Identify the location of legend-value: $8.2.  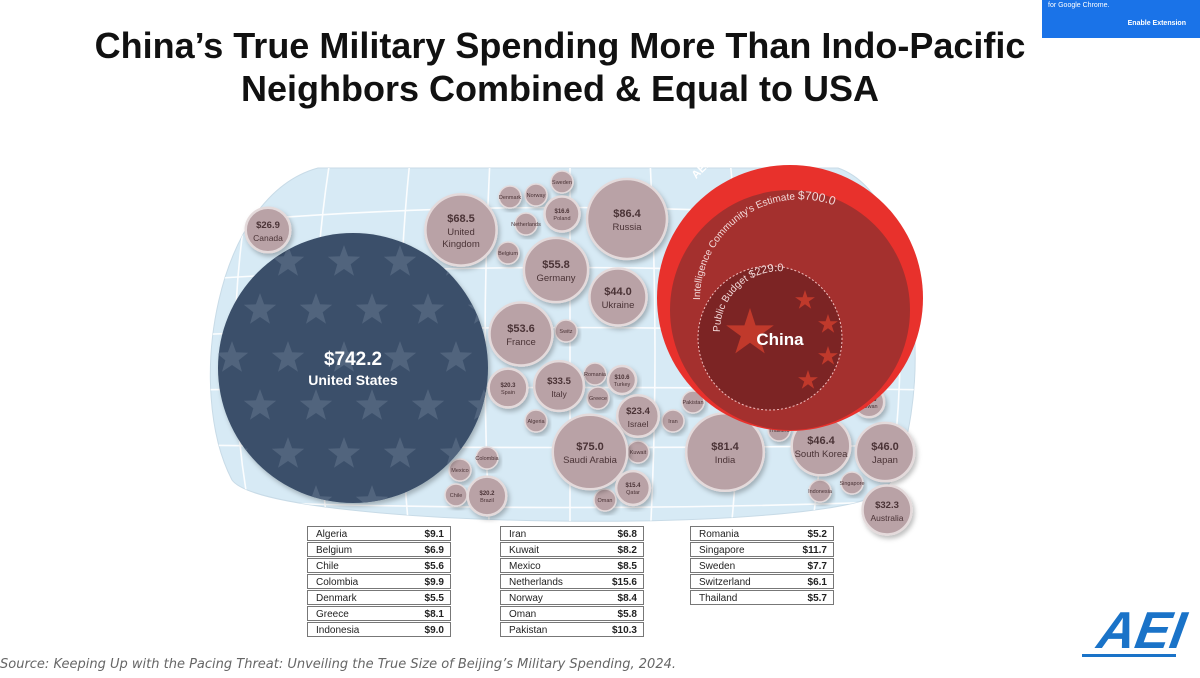
(627, 550).